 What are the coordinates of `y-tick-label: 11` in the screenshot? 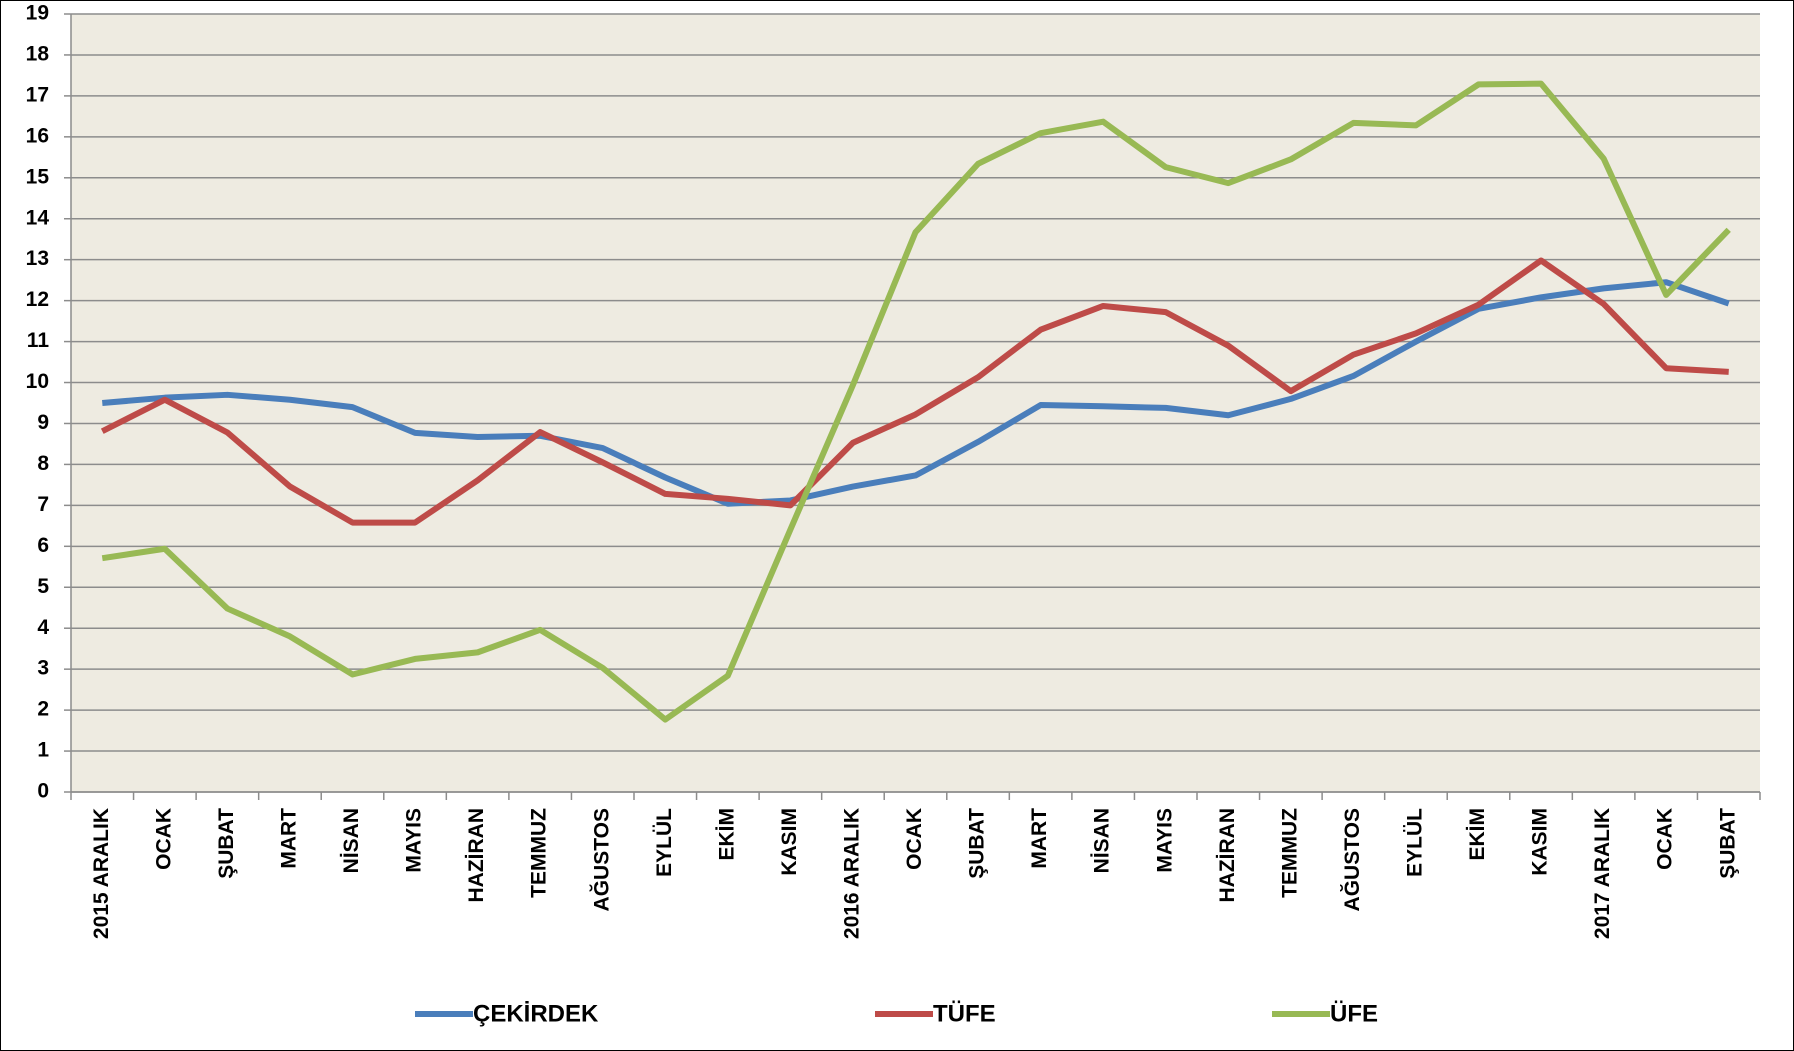 It's located at (38, 340).